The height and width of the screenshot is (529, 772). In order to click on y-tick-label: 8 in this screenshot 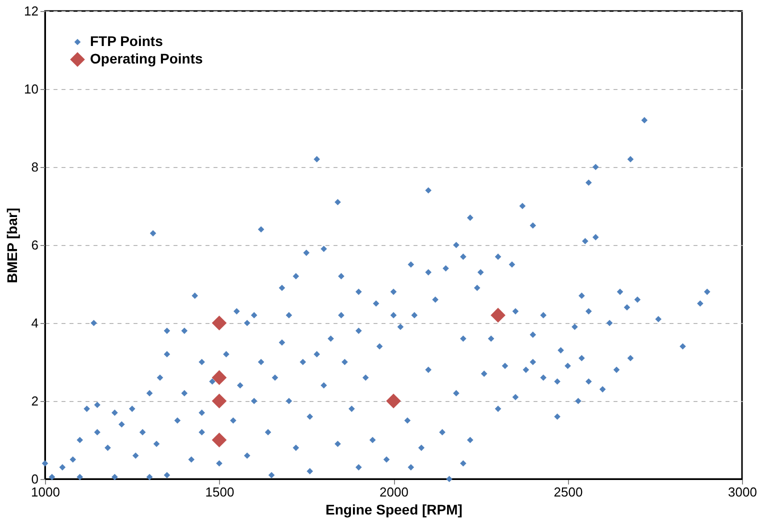, I will do `click(34, 167)`.